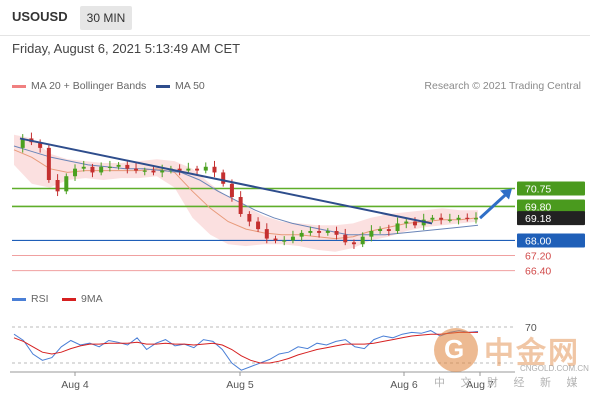 The width and height of the screenshot is (590, 400). I want to click on legend-swatch-rsi, so click(19, 299).